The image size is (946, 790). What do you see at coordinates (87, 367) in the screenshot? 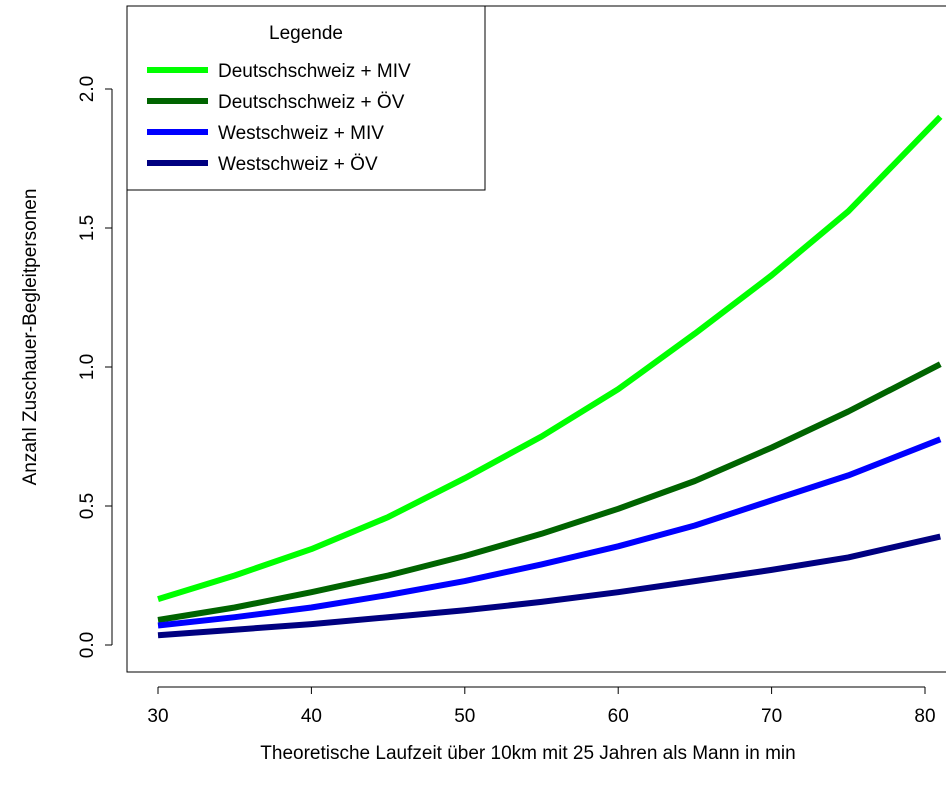
I see `y-tick-label: 1.0` at bounding box center [87, 367].